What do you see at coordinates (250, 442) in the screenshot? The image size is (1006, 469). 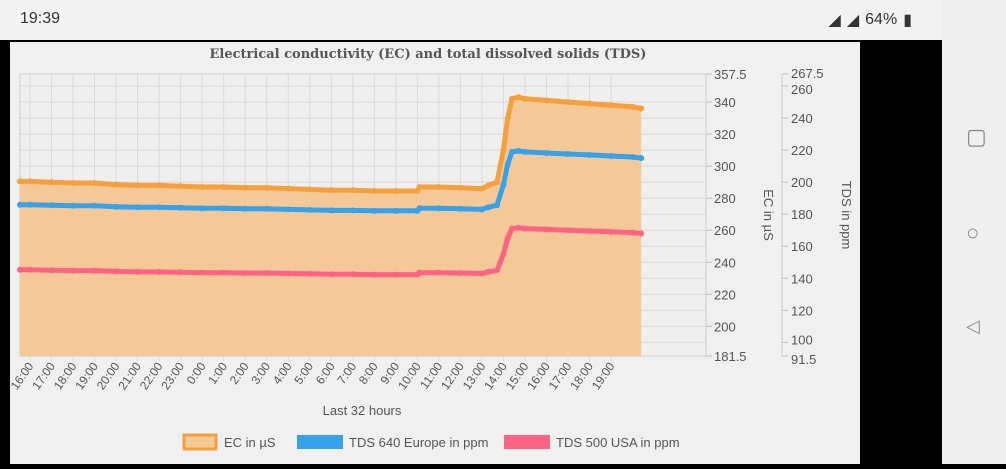 I see `legend-label: EC in µS` at bounding box center [250, 442].